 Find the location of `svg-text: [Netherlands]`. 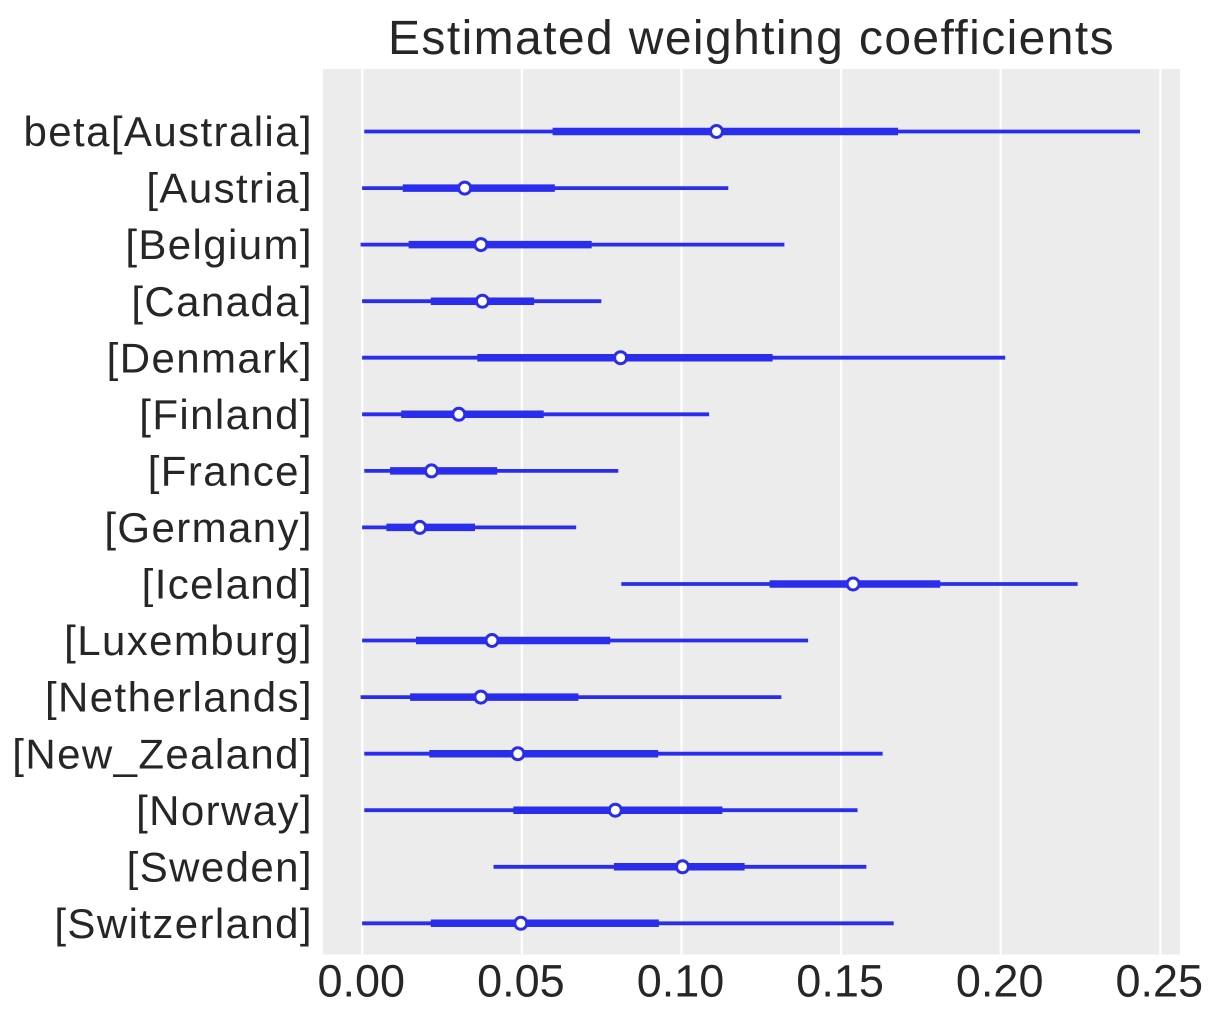

svg-text: [Netherlands] is located at coordinates (179, 697).